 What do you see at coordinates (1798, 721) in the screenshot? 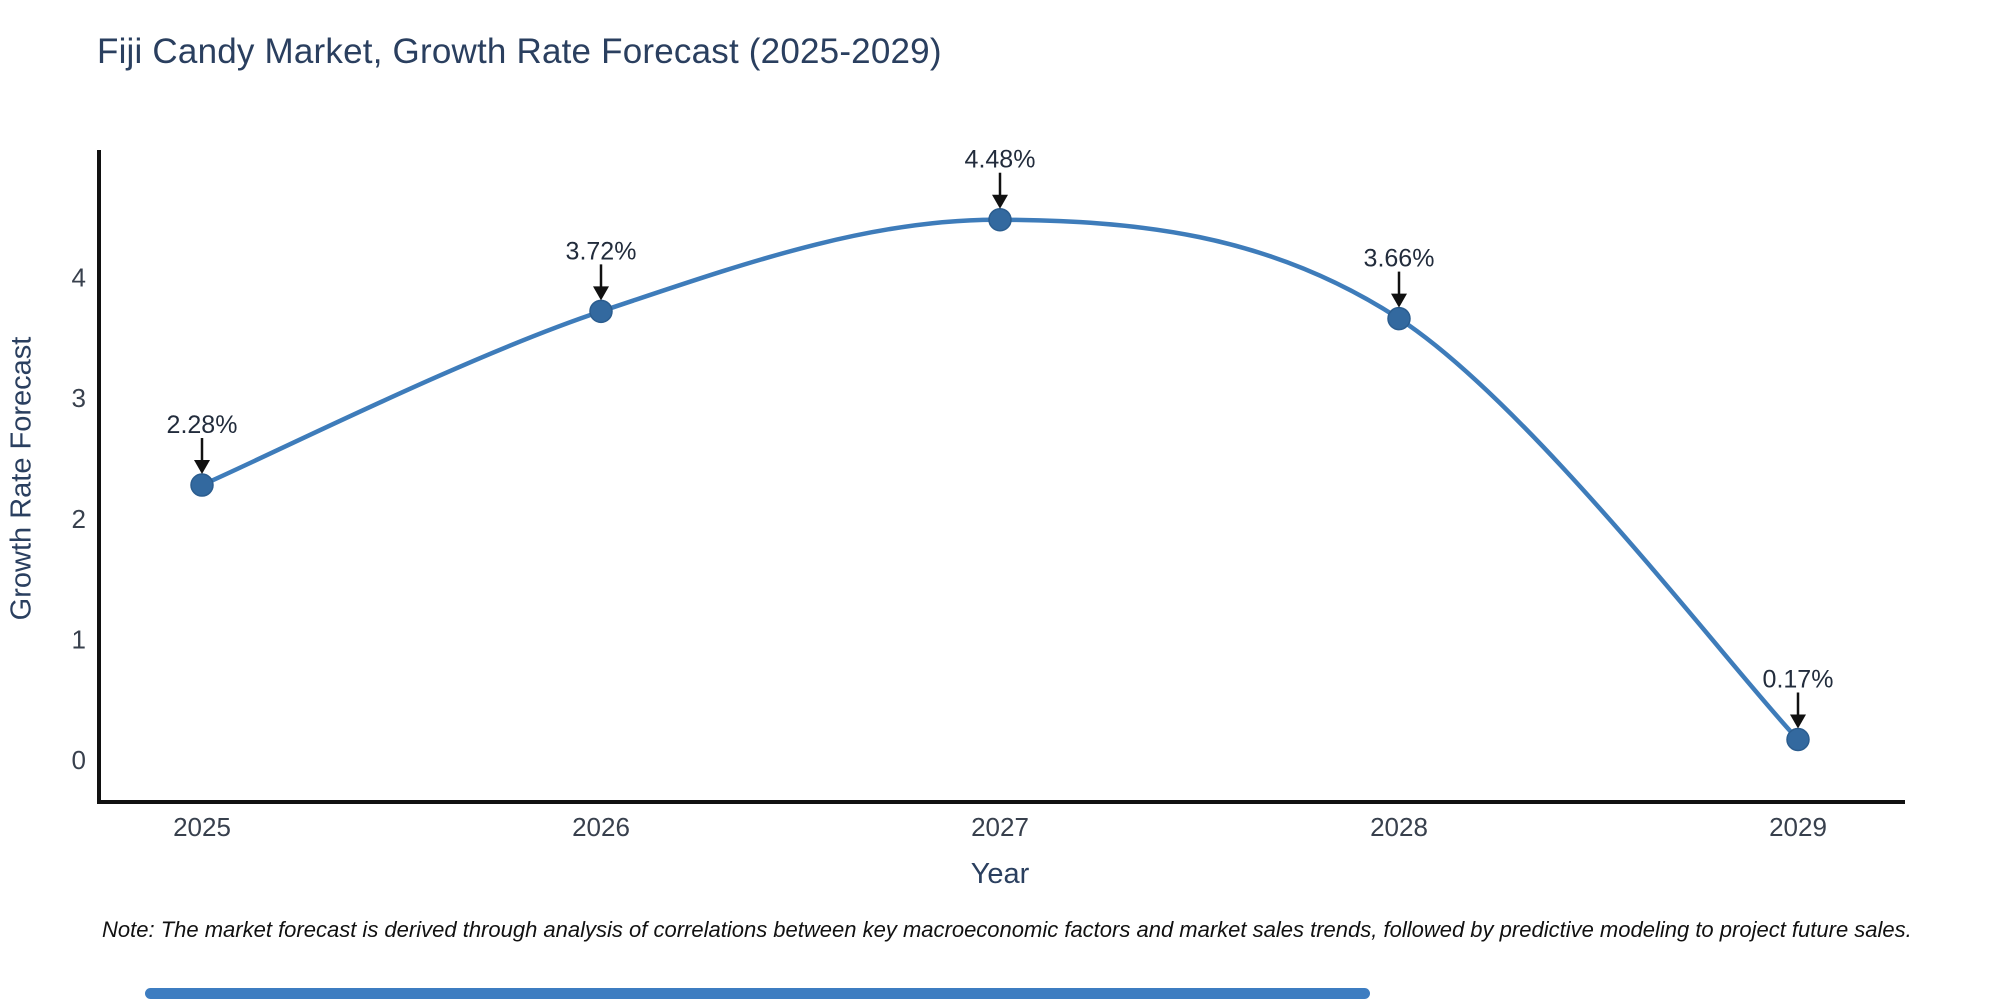
I see `annotation-arrowhead-2029` at bounding box center [1798, 721].